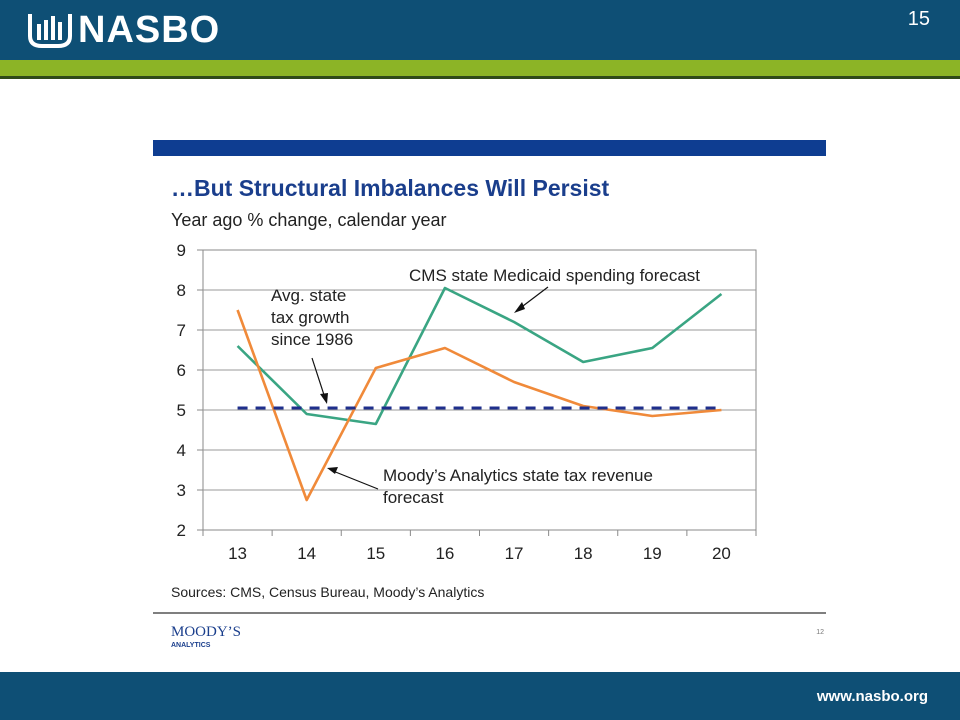 The width and height of the screenshot is (960, 720). I want to click on y-tick-label: 6, so click(181, 370).